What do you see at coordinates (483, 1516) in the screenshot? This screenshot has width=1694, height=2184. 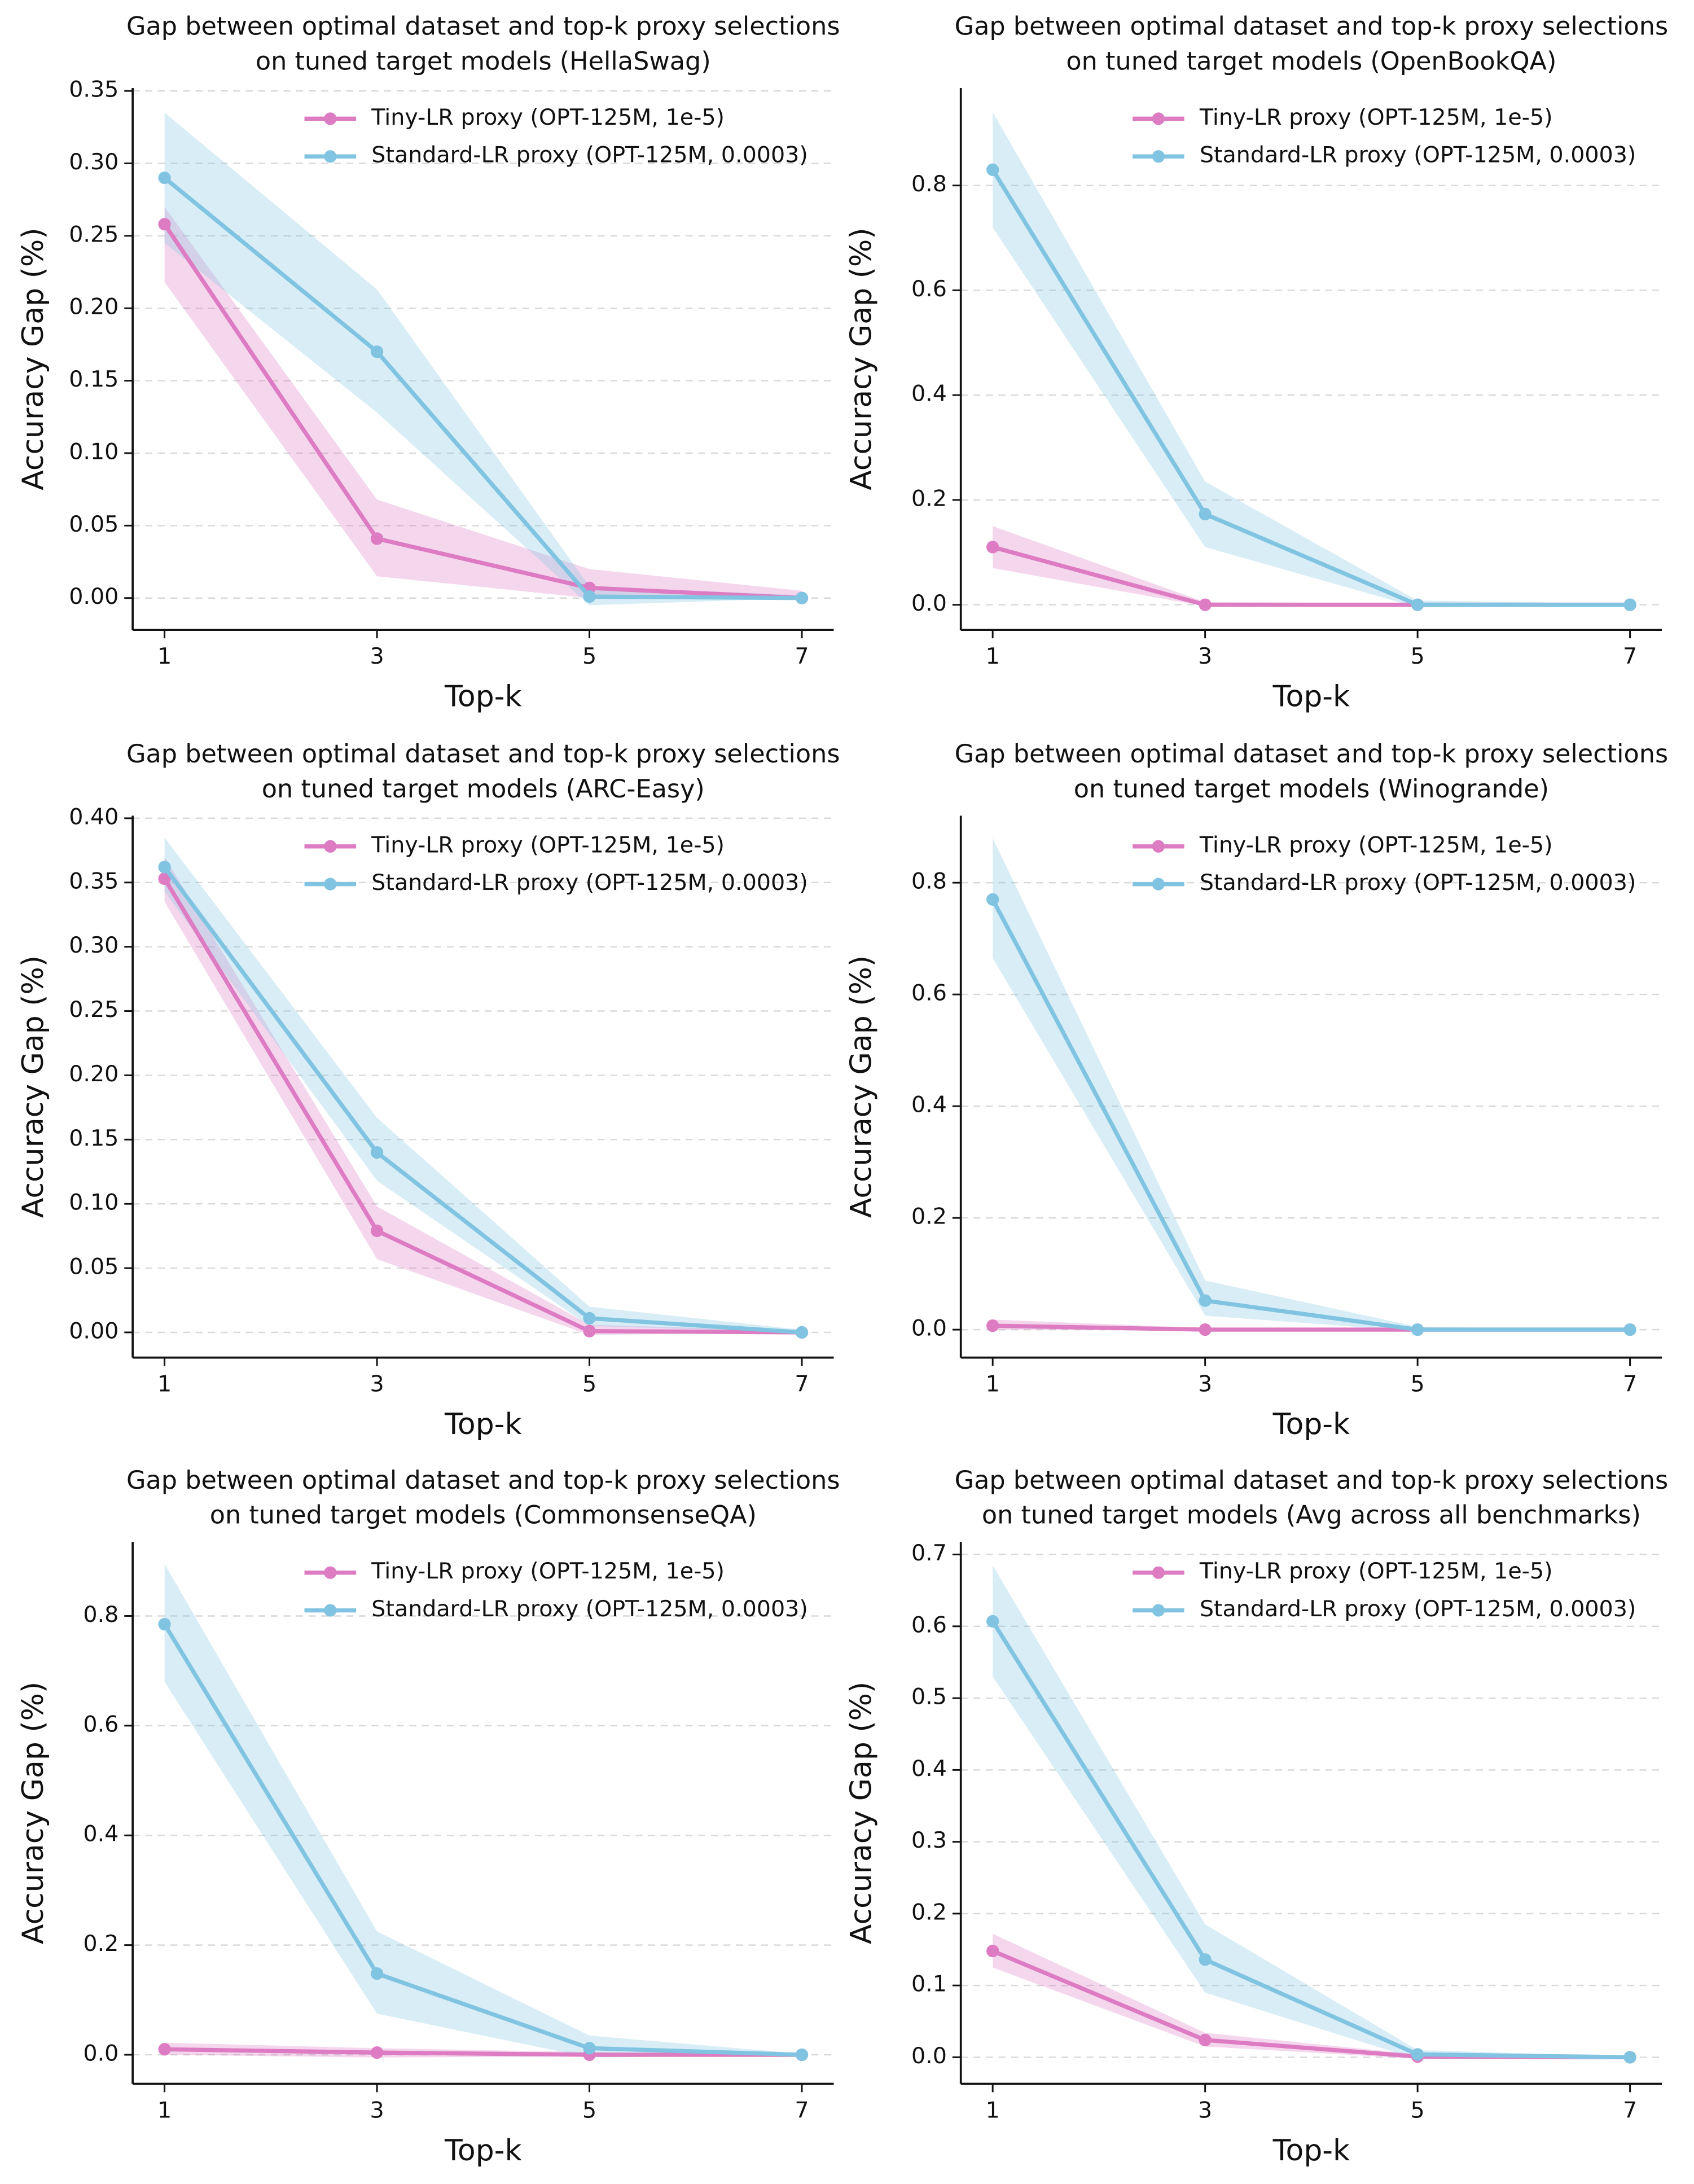 I see `chart-title: on tuned target models (CommonsenseQA)` at bounding box center [483, 1516].